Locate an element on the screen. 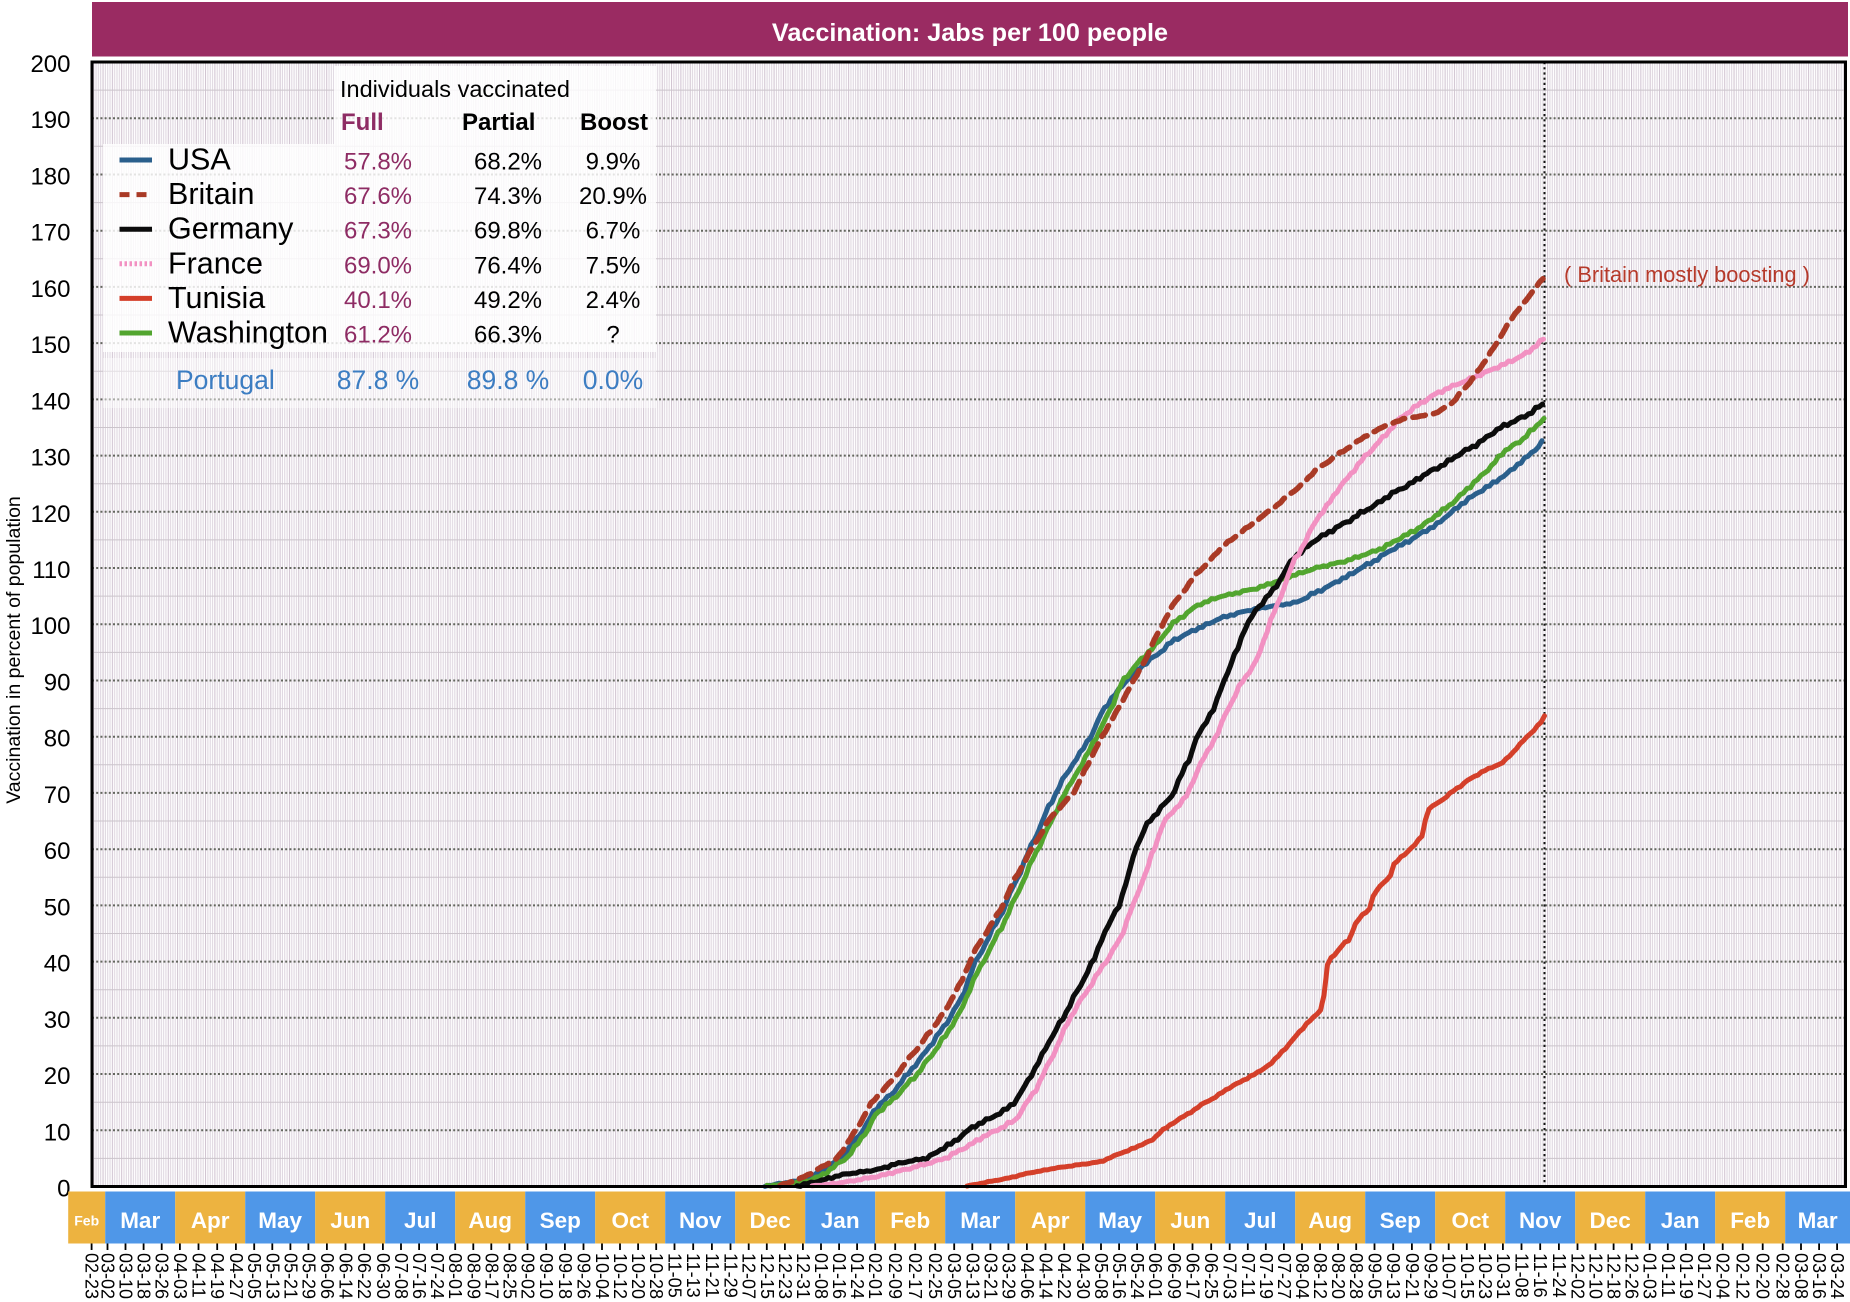 The image size is (1850, 1302). svg-text: 90 is located at coordinates (57, 683).